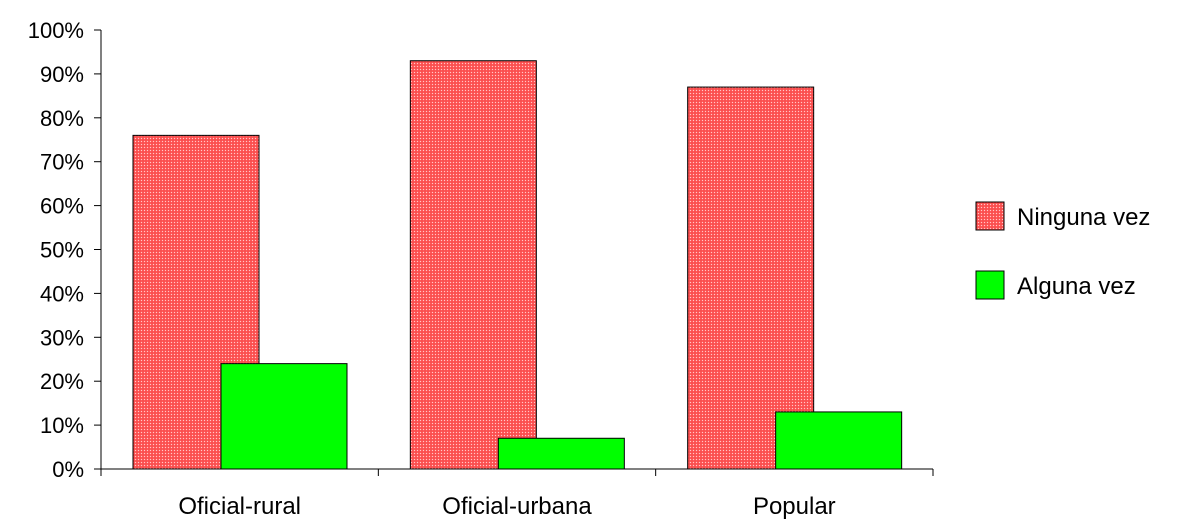 The width and height of the screenshot is (1183, 524). Describe the element at coordinates (1076, 286) in the screenshot. I see `legend-label-alguna-vez: Alguna vez` at that location.